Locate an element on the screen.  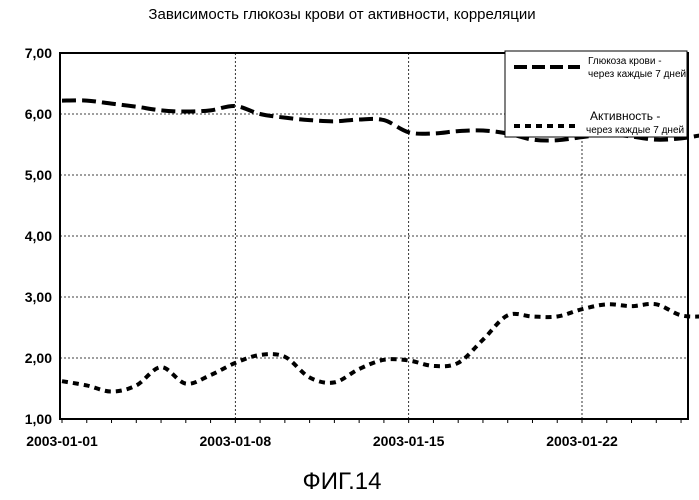
legend-label-glucose-line1: Глюкоза крови - is located at coordinates (625, 61).